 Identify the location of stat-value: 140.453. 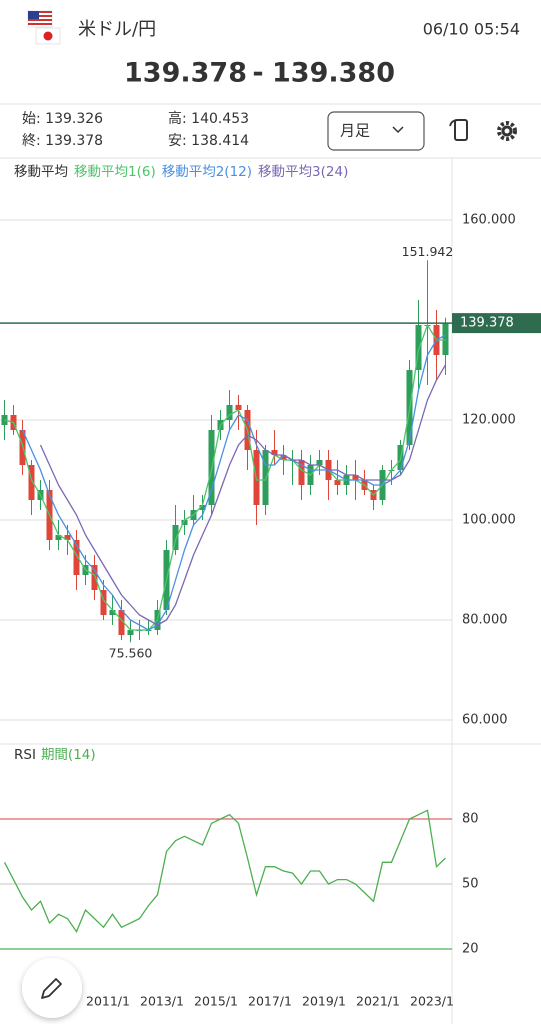
(220, 119).